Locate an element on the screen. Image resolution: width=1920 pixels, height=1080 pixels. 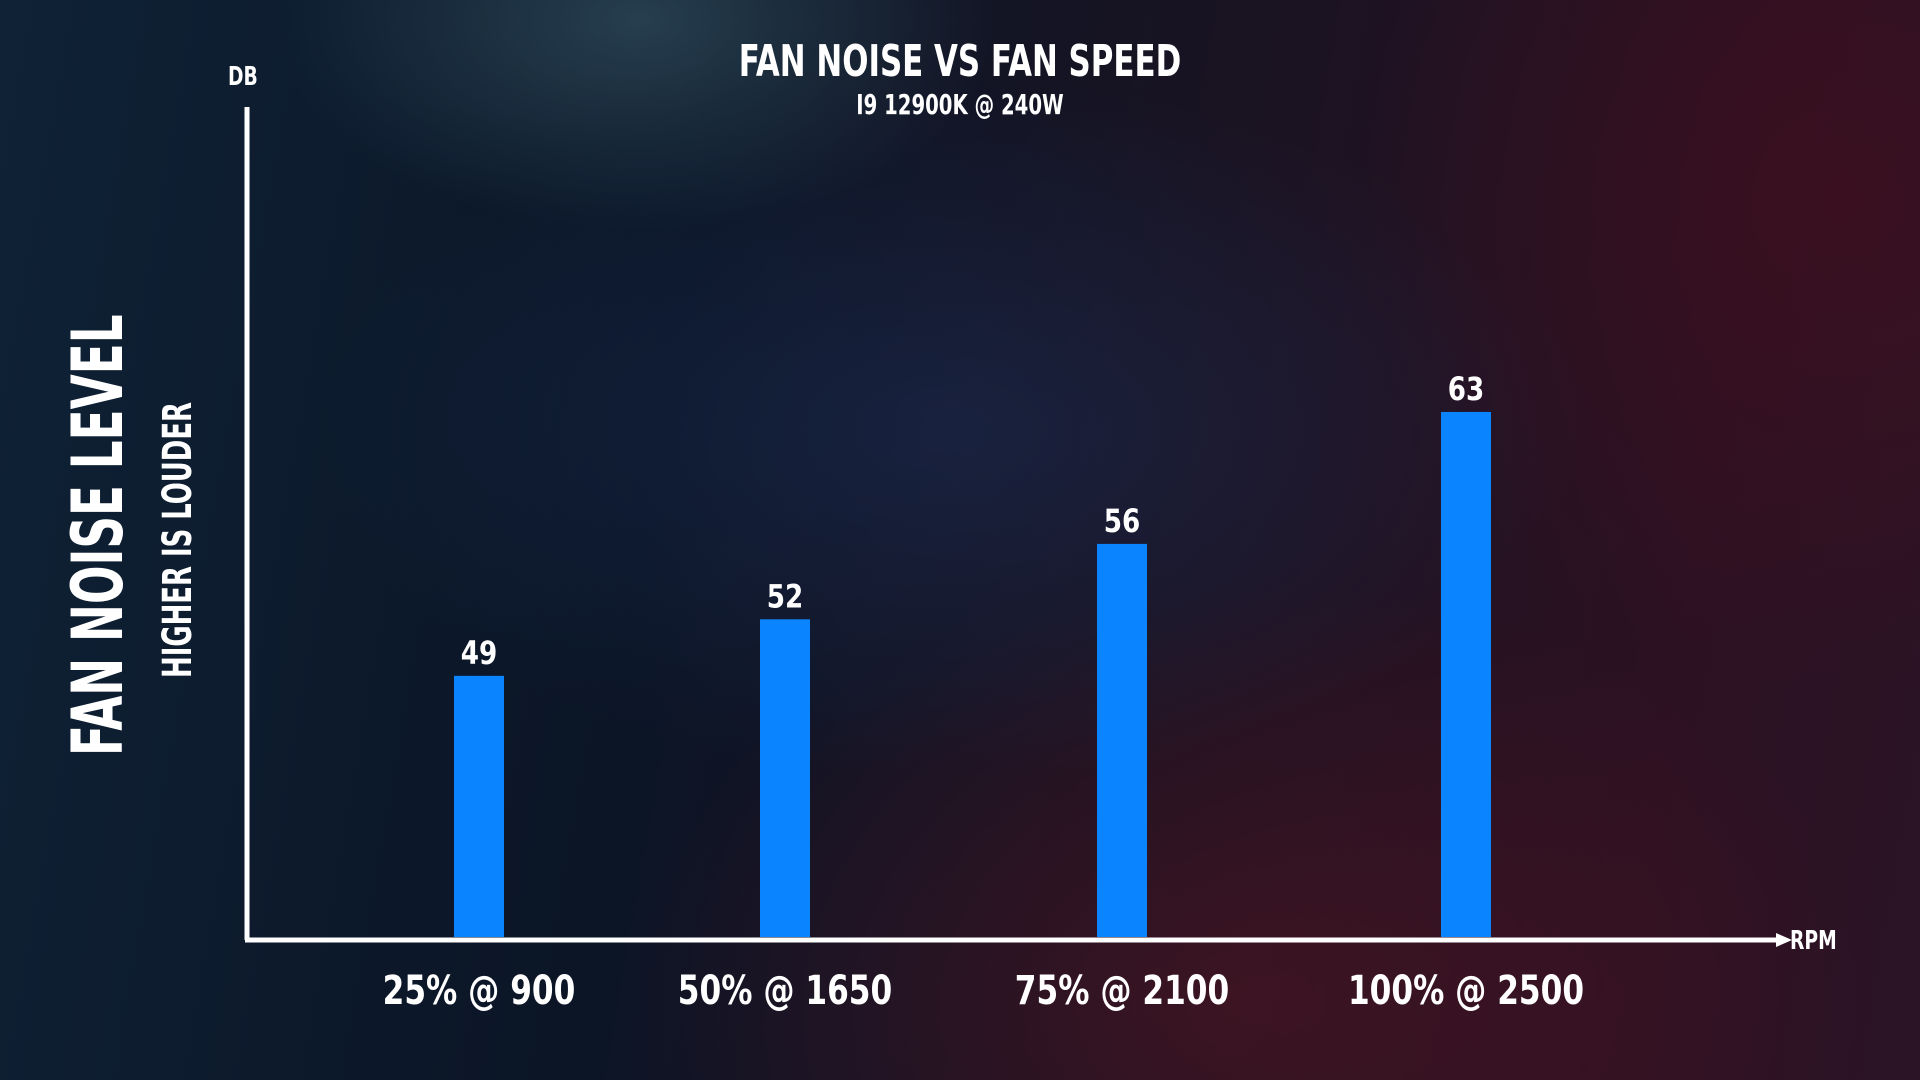
x-tick-label: 25% @ 900 is located at coordinates (479, 991).